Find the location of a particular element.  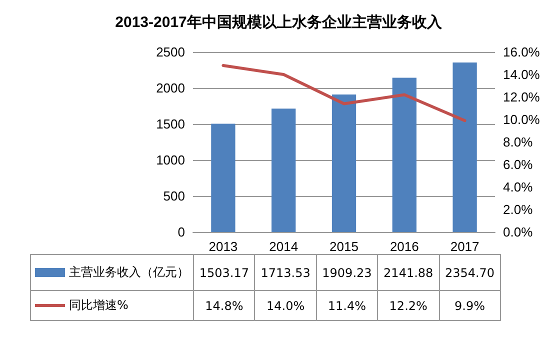

y2-tick-label: 10.0% is located at coordinates (521, 119).